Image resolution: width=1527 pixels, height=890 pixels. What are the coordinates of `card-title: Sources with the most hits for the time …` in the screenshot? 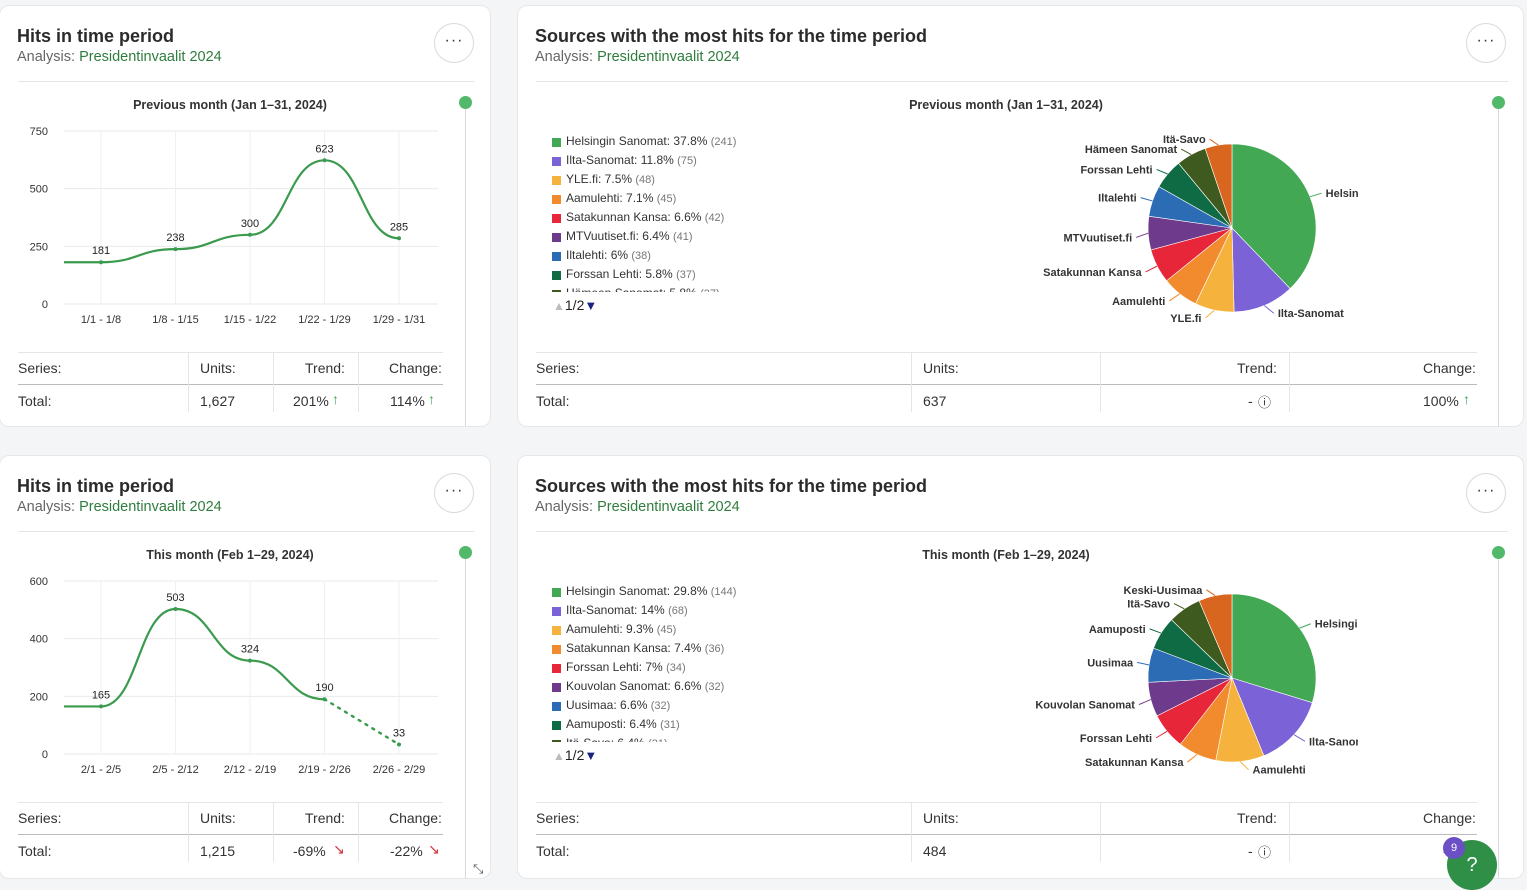 It's located at (731, 36).